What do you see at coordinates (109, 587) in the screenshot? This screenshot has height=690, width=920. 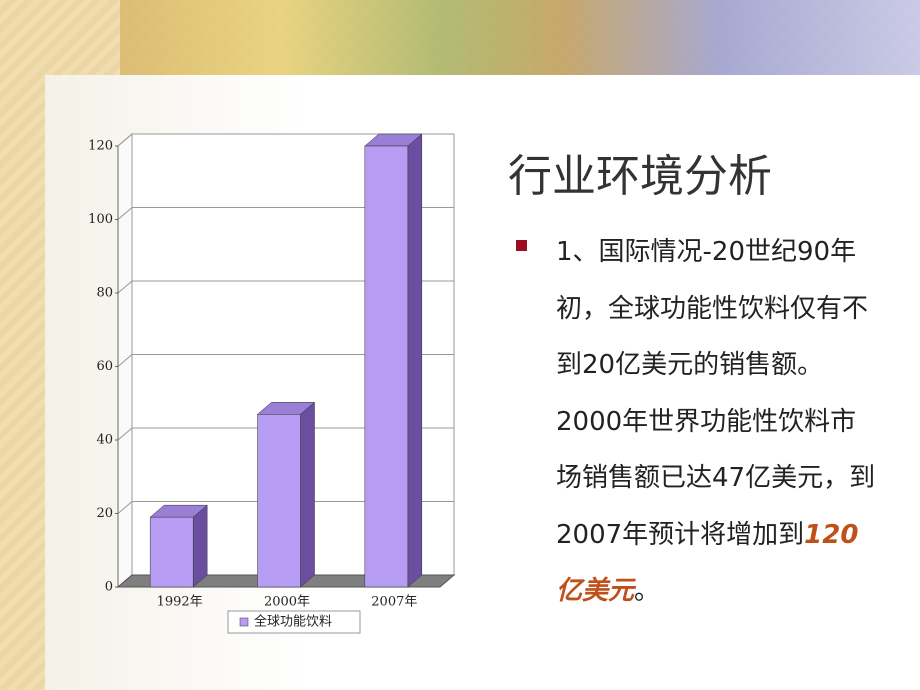 I see `y-tick-label: 0` at bounding box center [109, 587].